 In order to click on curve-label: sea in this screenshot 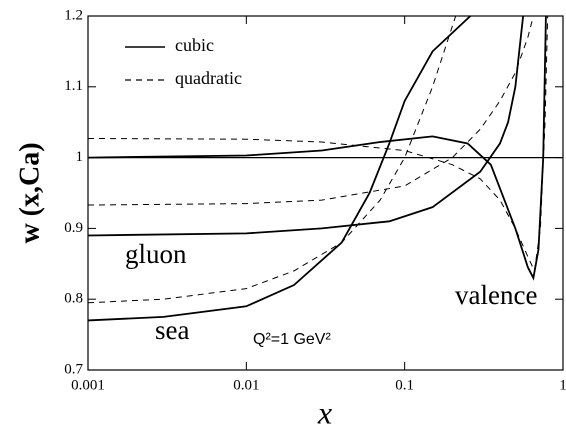, I will do `click(172, 330)`.